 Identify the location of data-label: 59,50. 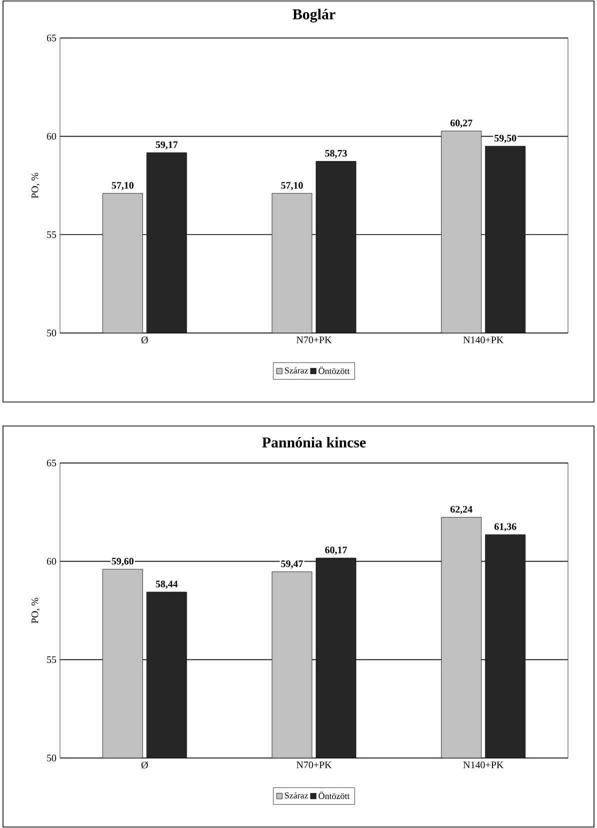
(505, 138).